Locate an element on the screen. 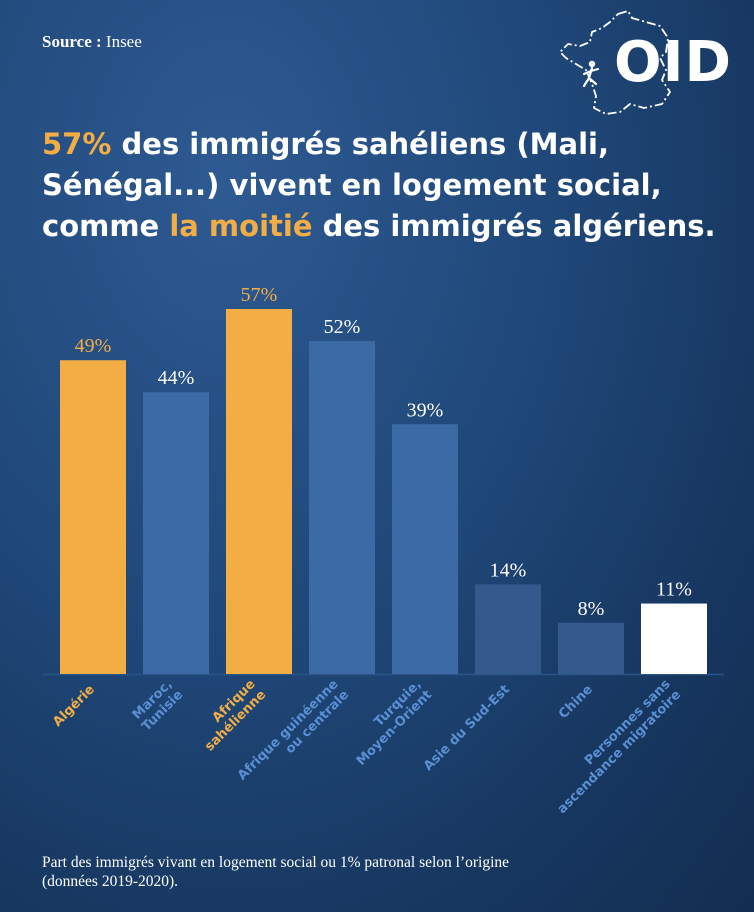 This screenshot has height=912, width=754. oid-logo: OID is located at coordinates (649, 63).